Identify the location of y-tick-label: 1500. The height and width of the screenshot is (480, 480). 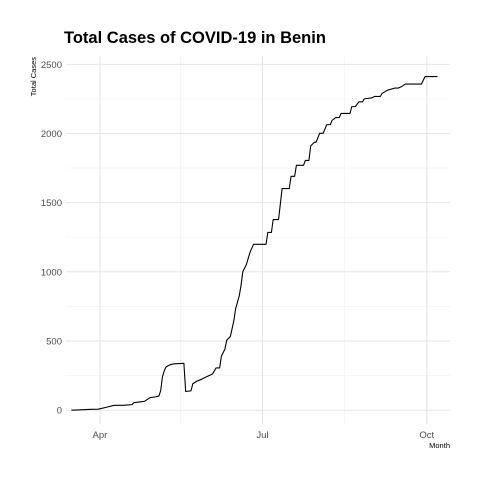
(51, 203).